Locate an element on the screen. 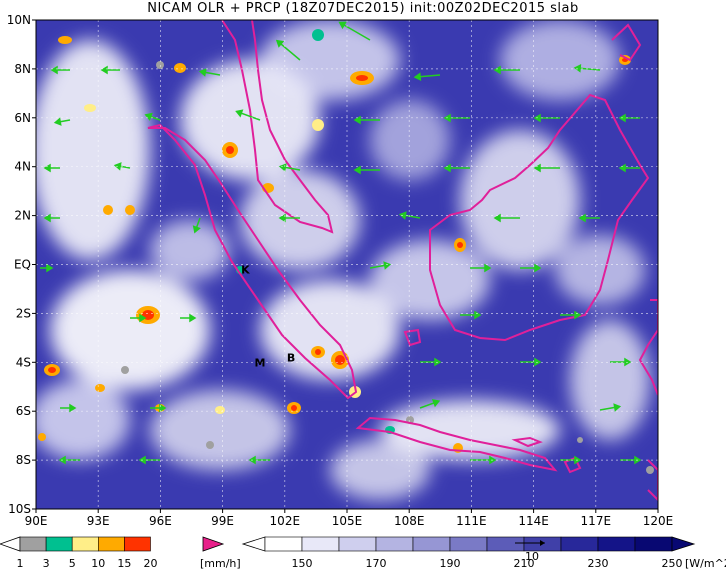 The height and width of the screenshot is (571, 726). lon-tick-label: 99E is located at coordinates (222, 521).